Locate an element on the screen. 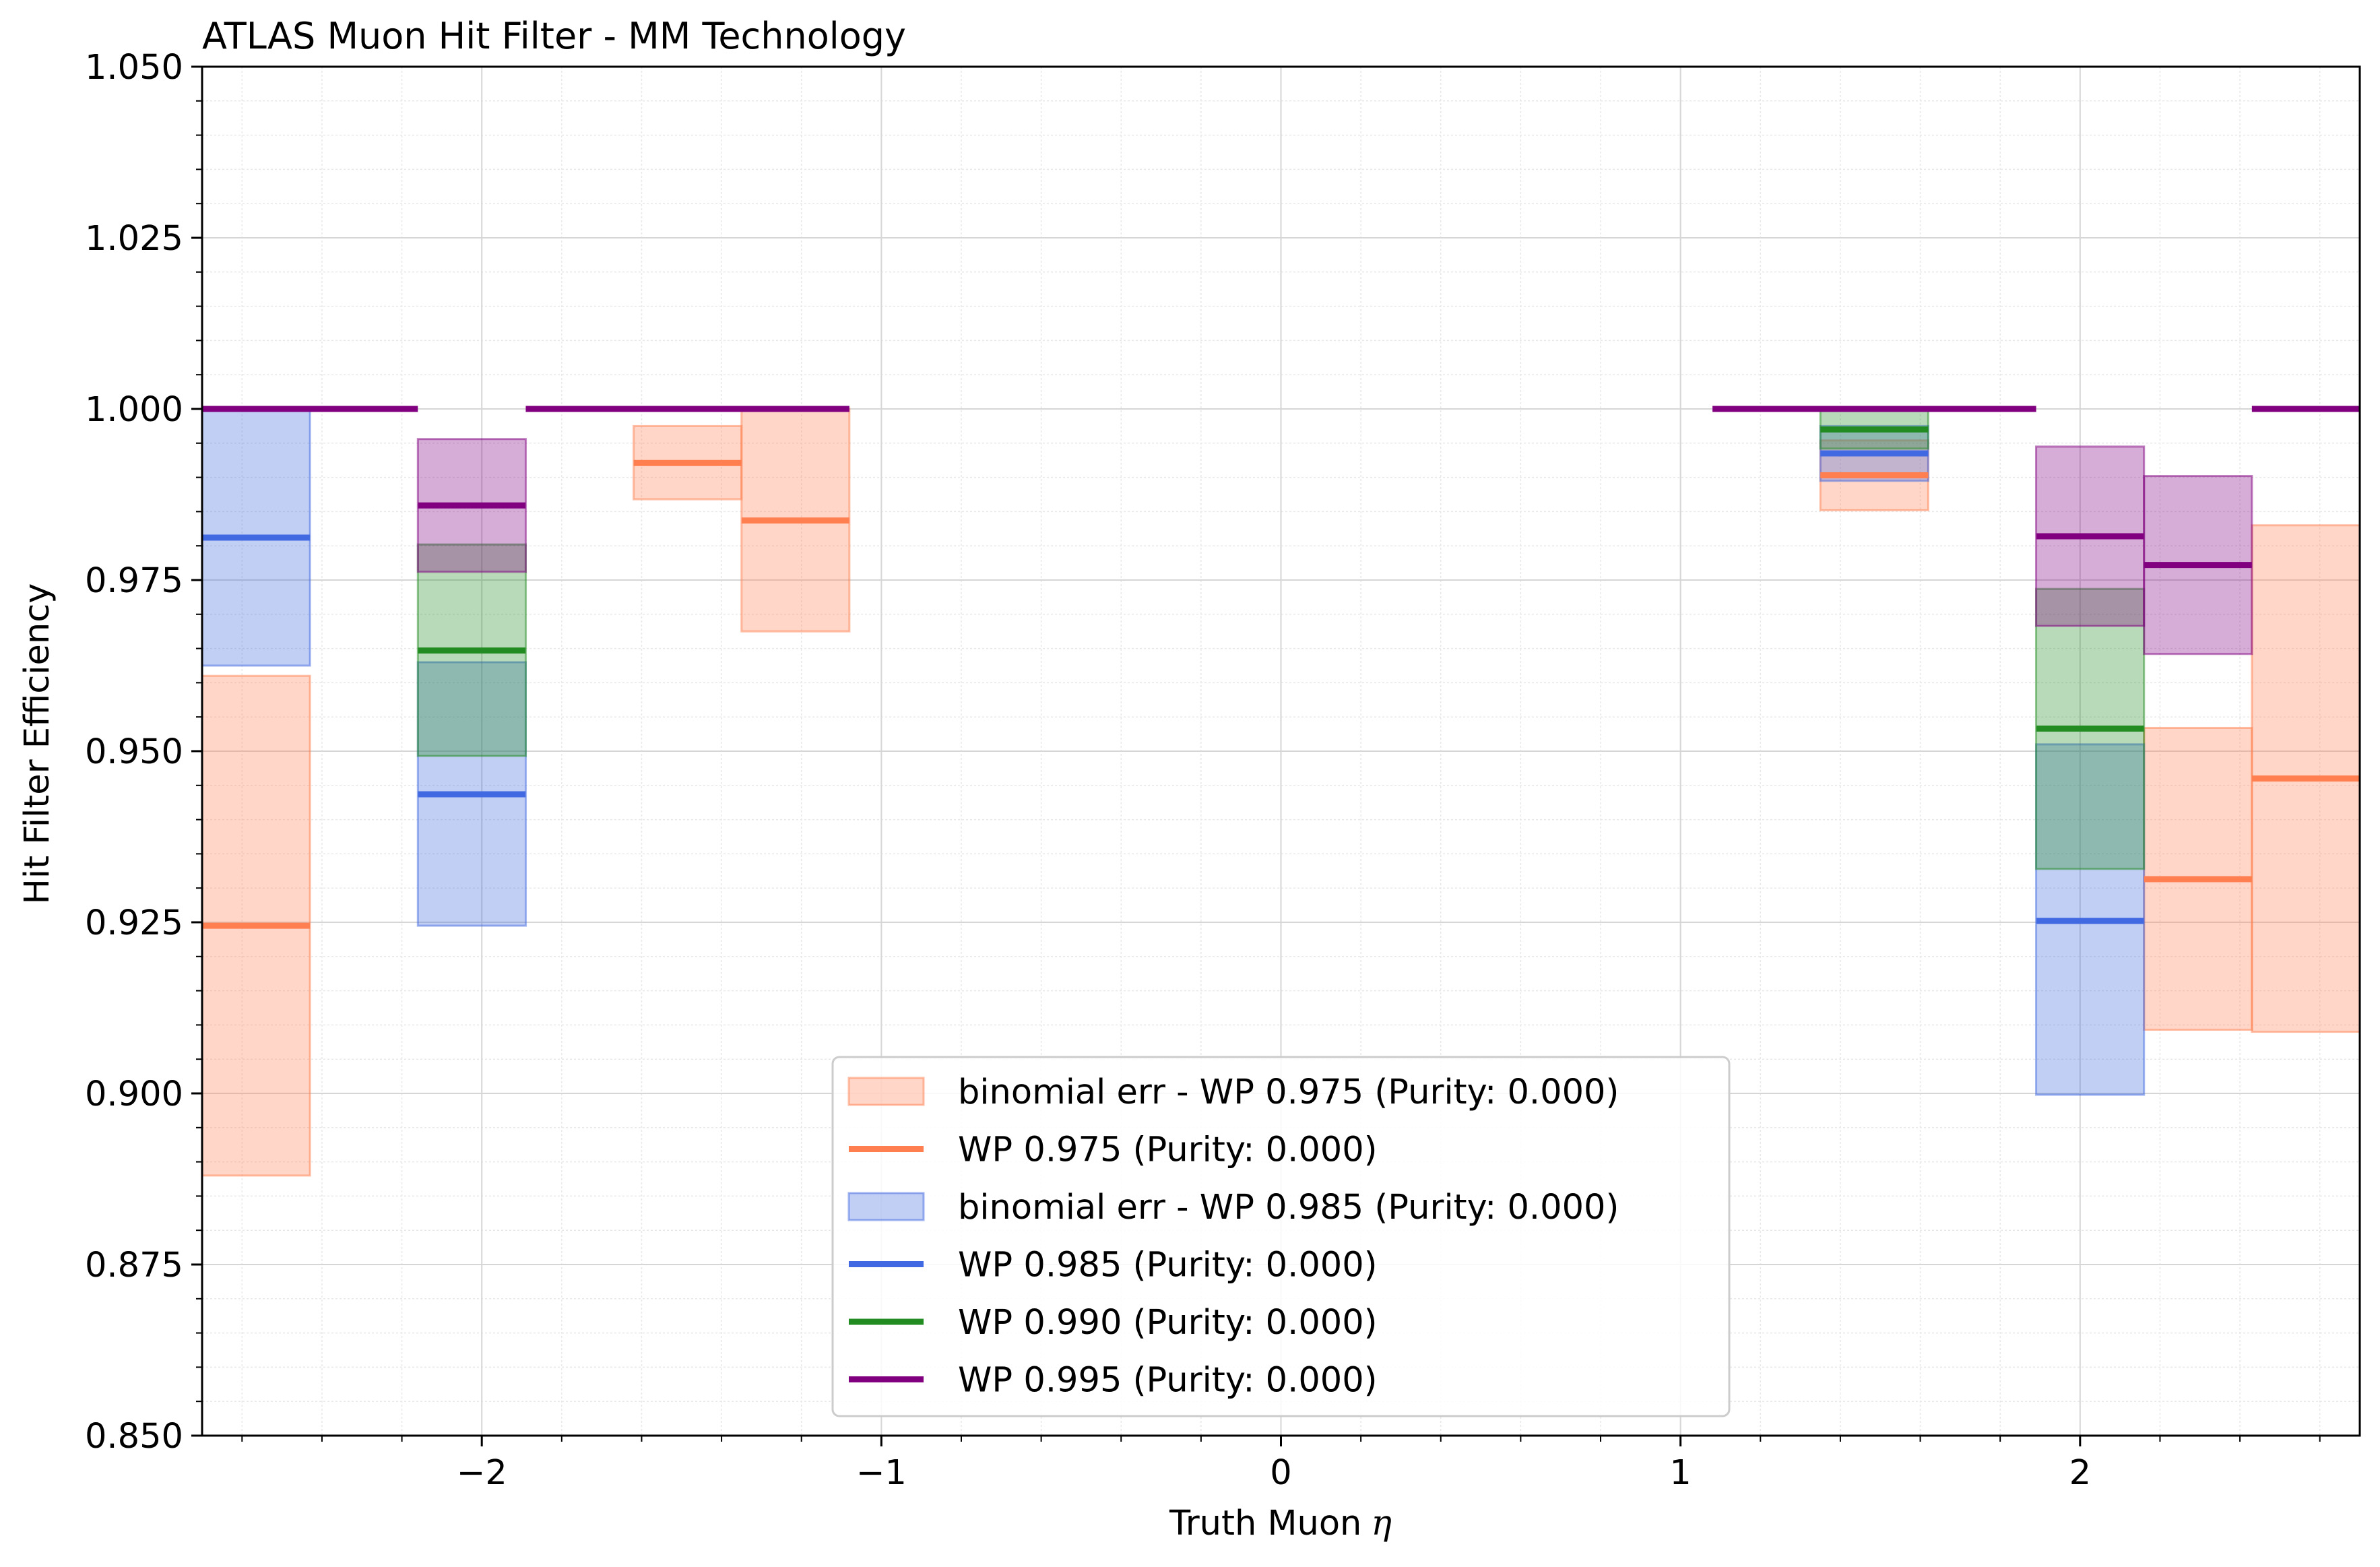 The width and height of the screenshot is (2380, 1567). y-tick-label: 0.975 is located at coordinates (134, 581).